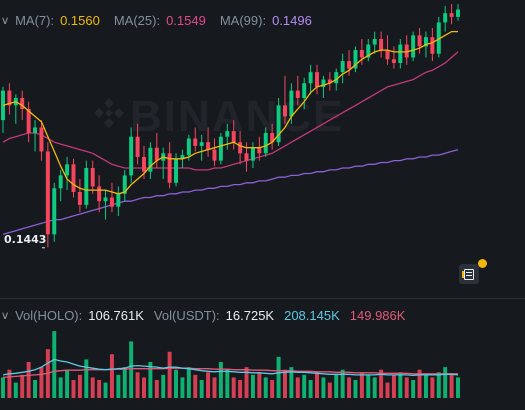  I want to click on order-book-button, so click(469, 274).